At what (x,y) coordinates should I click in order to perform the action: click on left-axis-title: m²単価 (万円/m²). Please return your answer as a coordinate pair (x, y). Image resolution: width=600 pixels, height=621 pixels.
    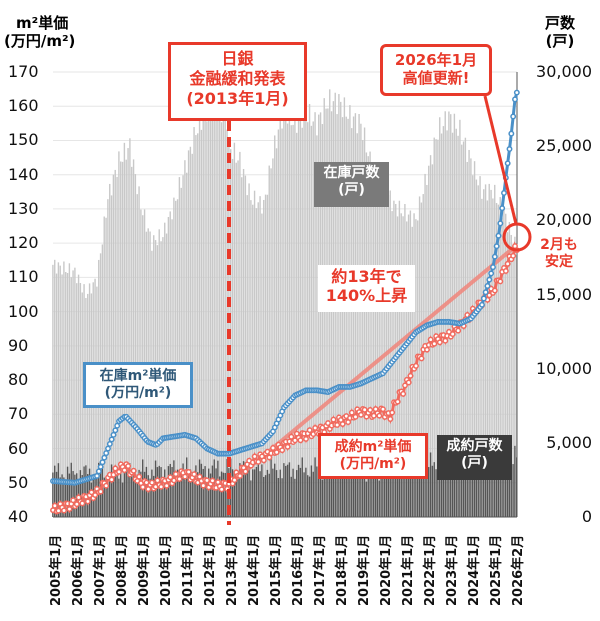
    Looking at the image, I should click on (40, 32).